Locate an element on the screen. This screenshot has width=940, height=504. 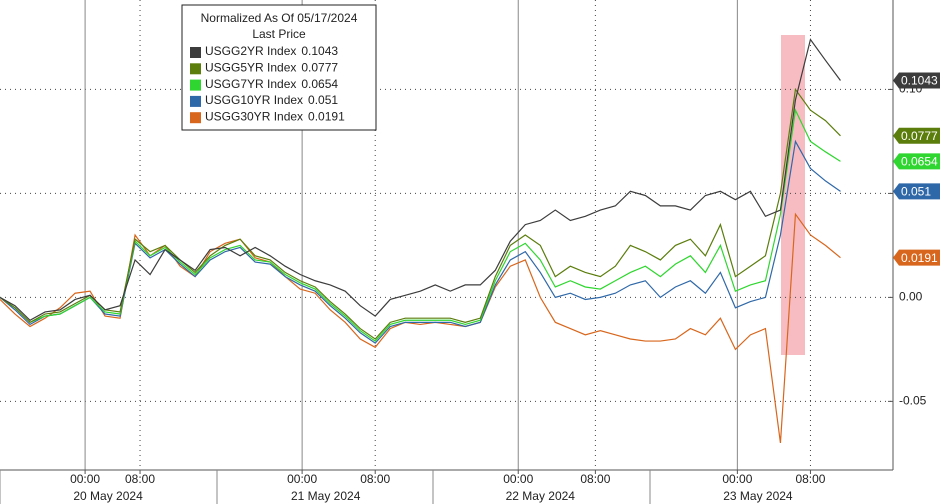
value-tag-label: 0.051 is located at coordinates (916, 191).